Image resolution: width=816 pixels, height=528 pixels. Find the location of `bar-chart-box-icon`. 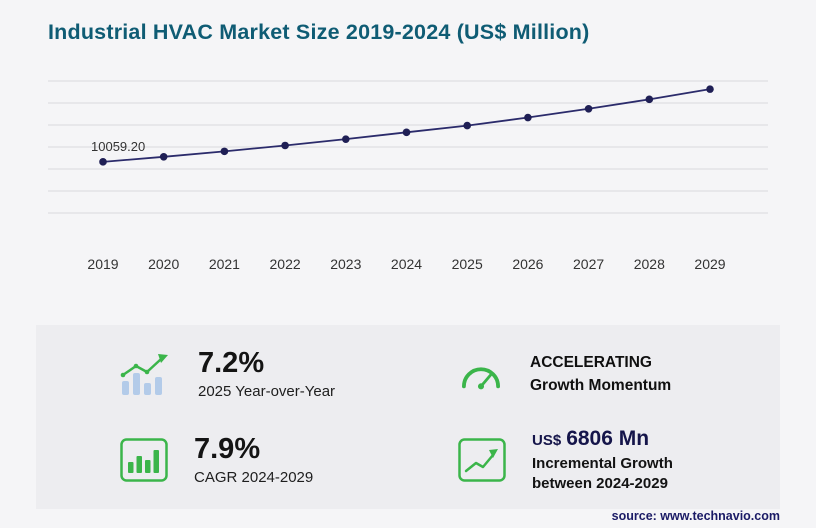

bar-chart-box-icon is located at coordinates (144, 460).